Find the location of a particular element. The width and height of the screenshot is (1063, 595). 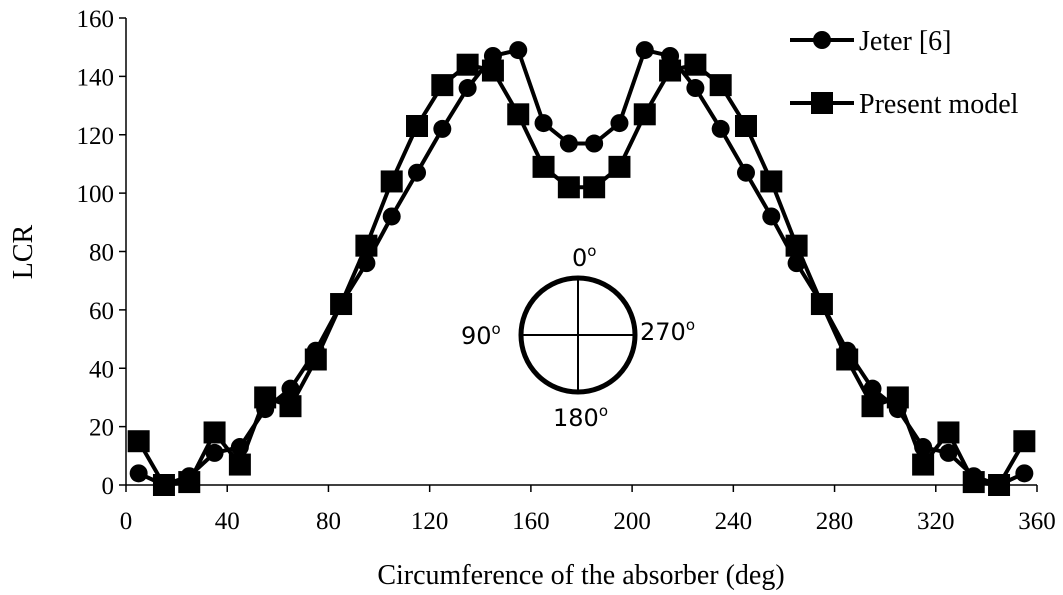

y-tick-label: 0 is located at coordinates (108, 486).